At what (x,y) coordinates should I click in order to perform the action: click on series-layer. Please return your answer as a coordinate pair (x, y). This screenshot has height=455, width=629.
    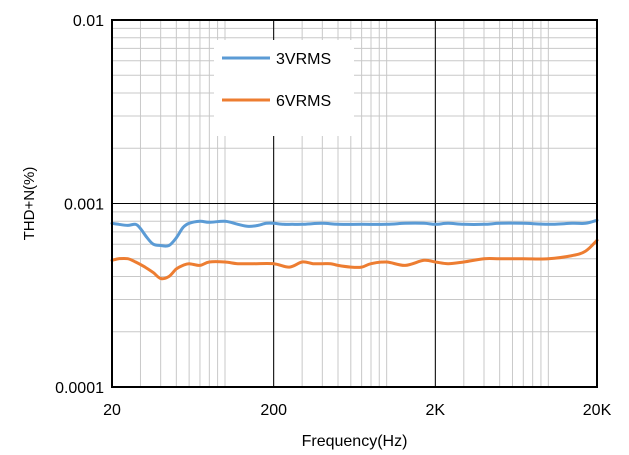
    Looking at the image, I should click on (354, 249).